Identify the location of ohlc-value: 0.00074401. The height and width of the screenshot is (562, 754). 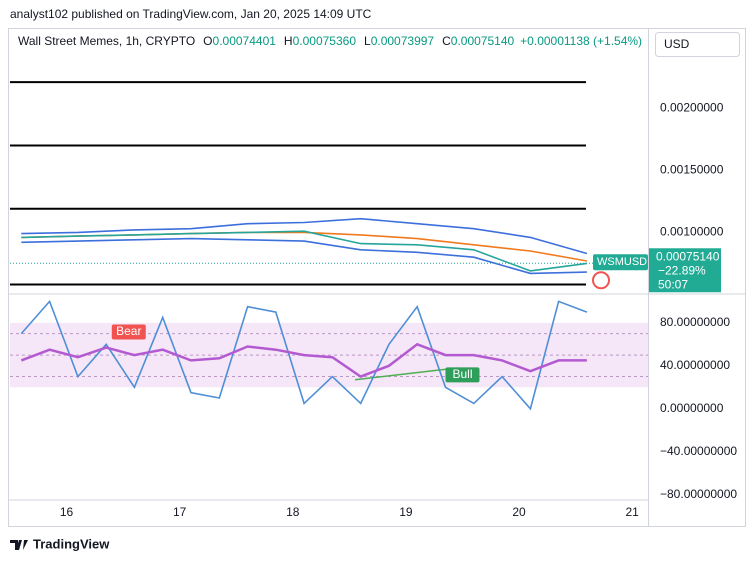
(245, 41).